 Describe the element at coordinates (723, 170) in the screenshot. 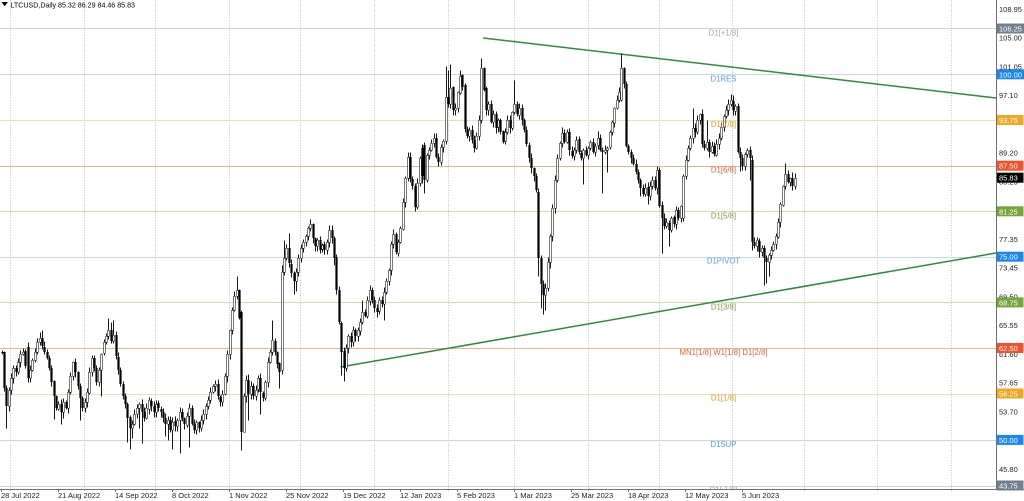

I see `svg-text: D1[6/8]` at that location.